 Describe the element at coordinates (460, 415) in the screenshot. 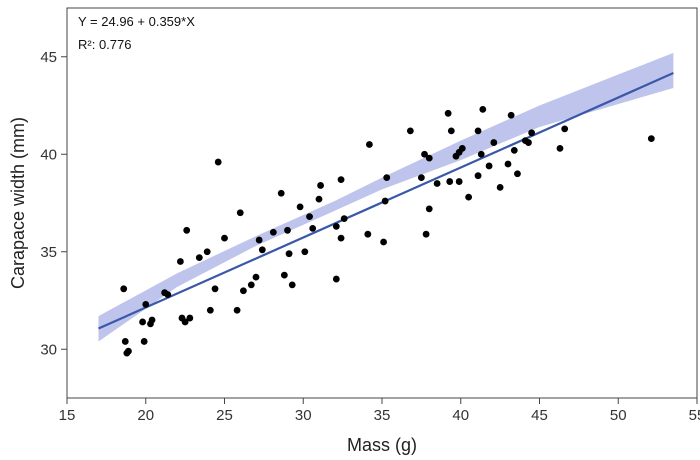

I see `x-tick-label: 40` at that location.